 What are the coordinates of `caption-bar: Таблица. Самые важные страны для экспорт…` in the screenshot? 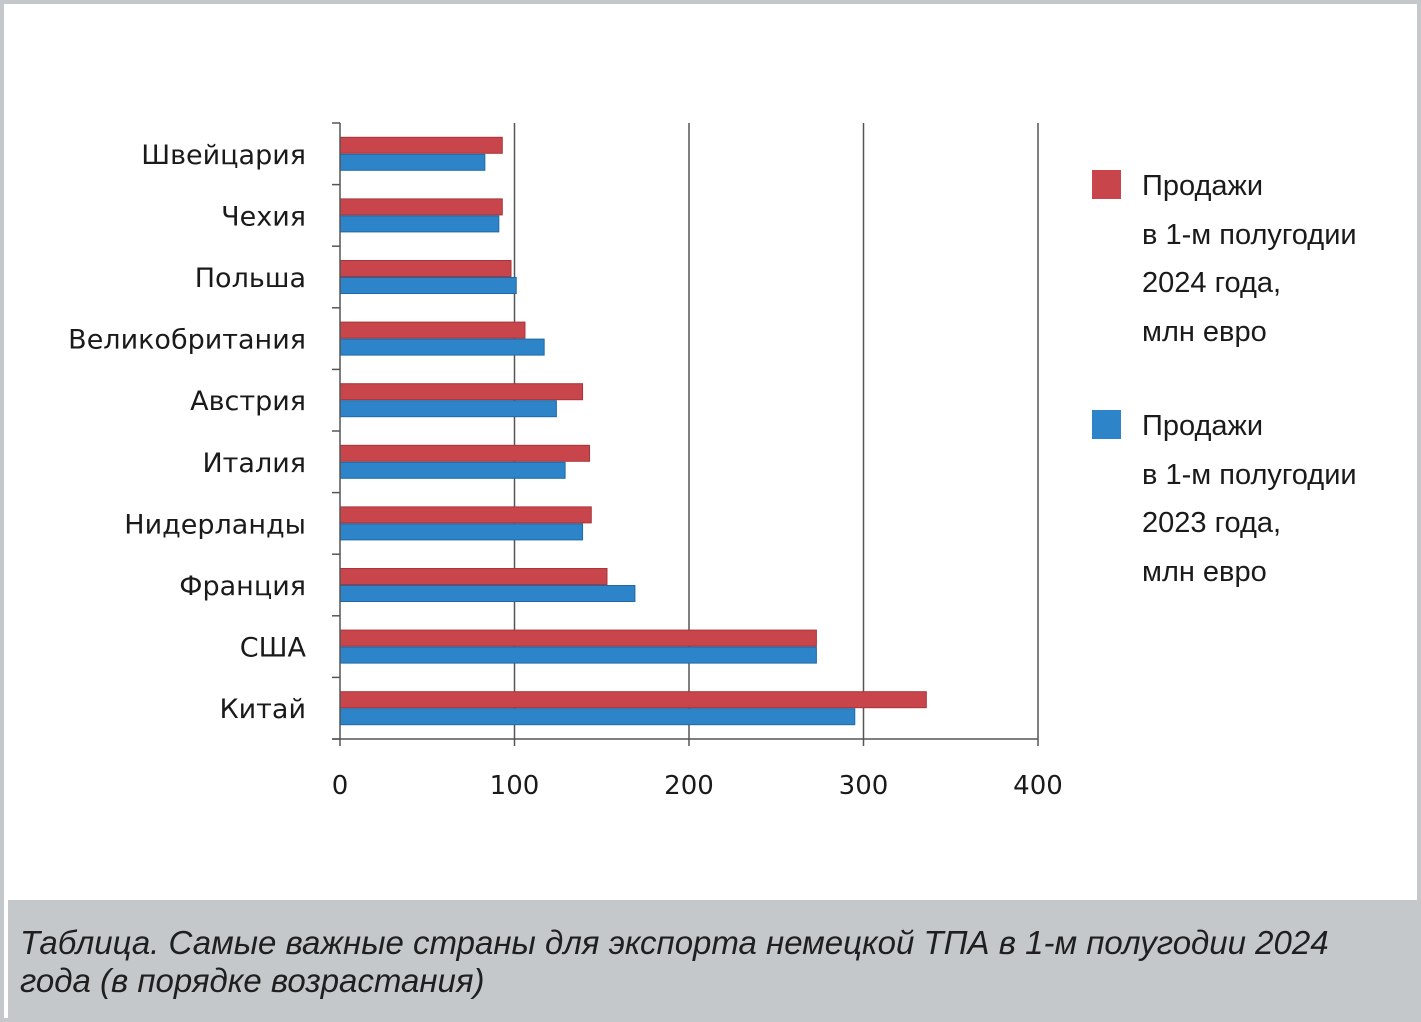 It's located at (714, 961).